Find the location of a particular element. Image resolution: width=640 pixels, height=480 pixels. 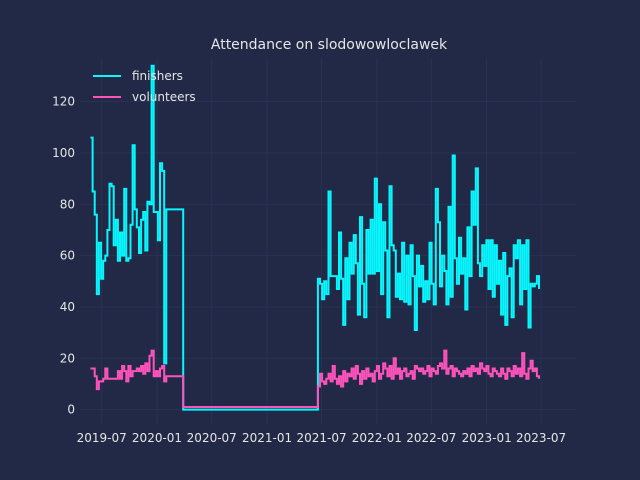

x-tick-label: 2022-01 is located at coordinates (377, 438).